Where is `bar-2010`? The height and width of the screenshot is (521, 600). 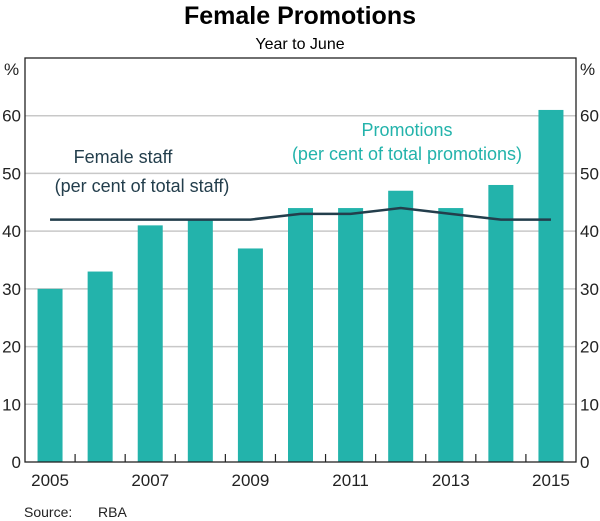 bar-2010 is located at coordinates (300, 335).